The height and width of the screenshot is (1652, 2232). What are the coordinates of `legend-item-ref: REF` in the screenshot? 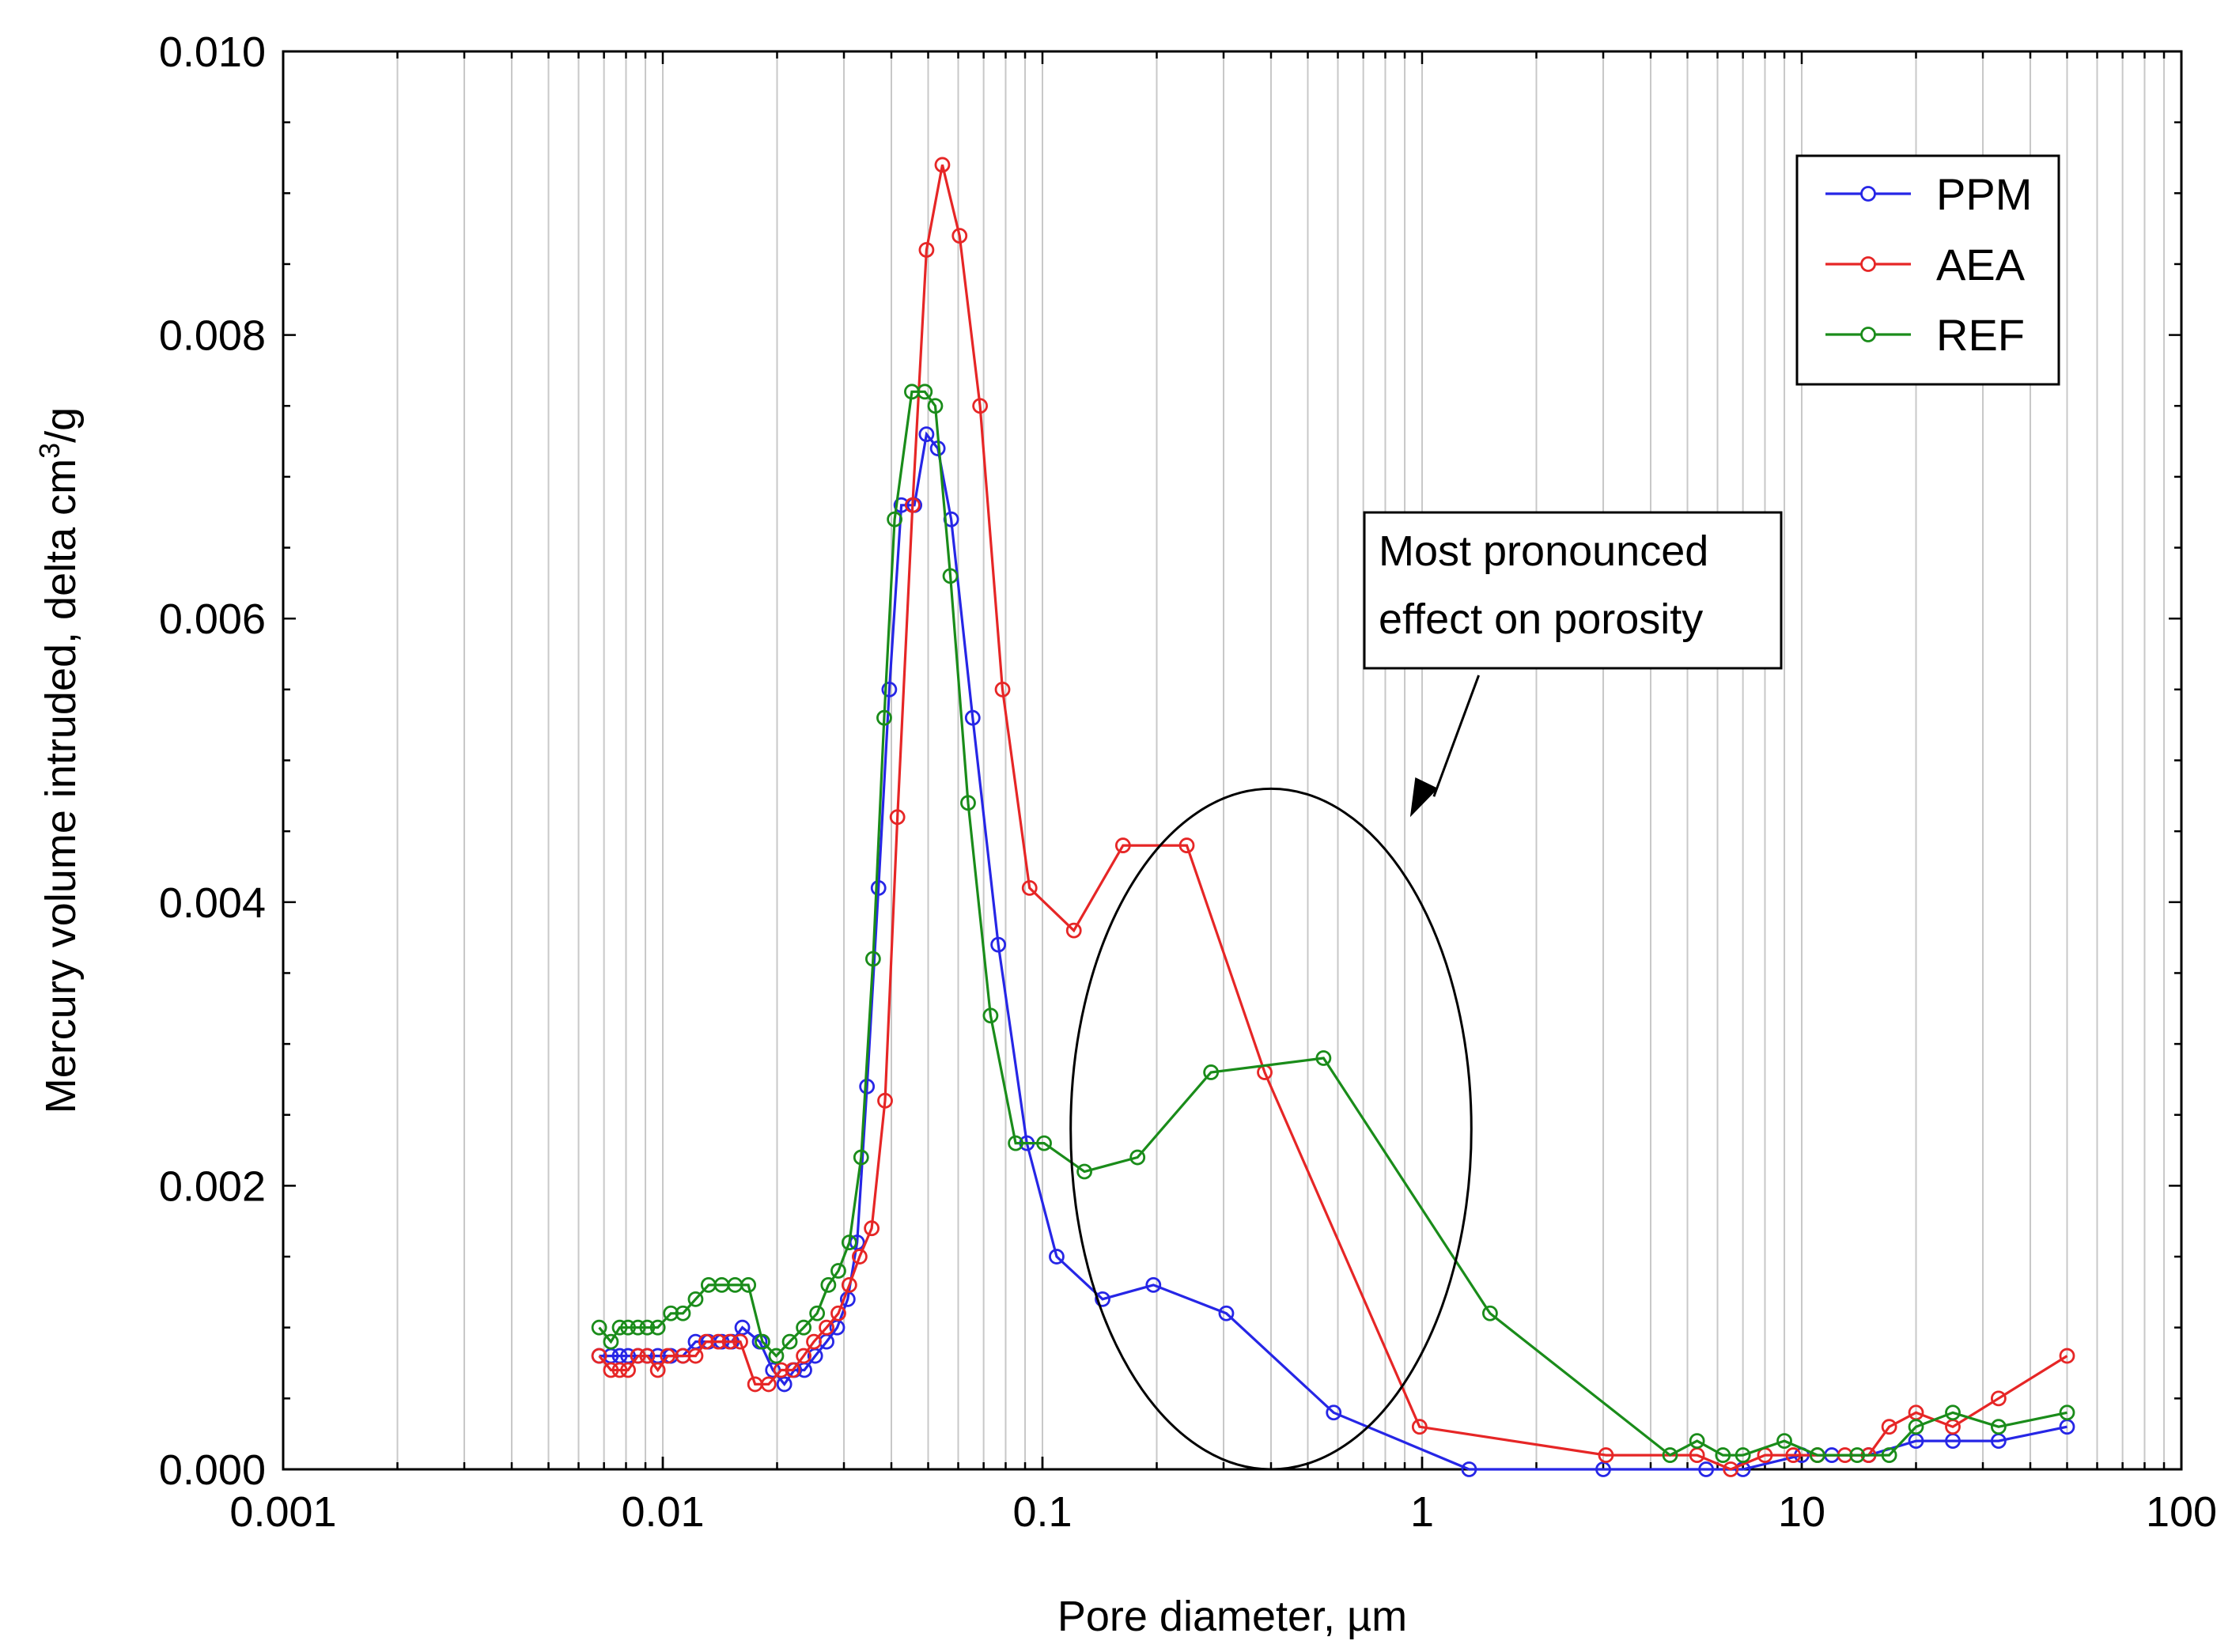 It's located at (1925, 335).